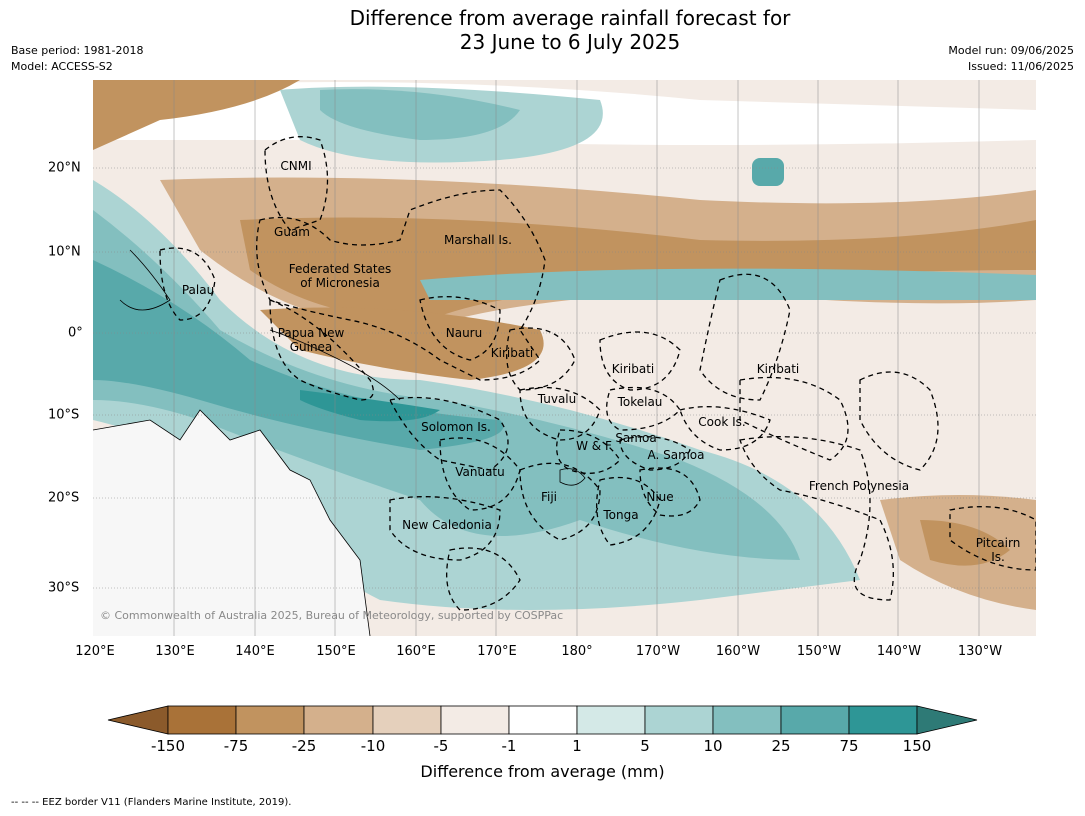 Image resolution: width=1085 pixels, height=816 pixels. What do you see at coordinates (64, 415) in the screenshot?
I see `lat-label: 10°S` at bounding box center [64, 415].